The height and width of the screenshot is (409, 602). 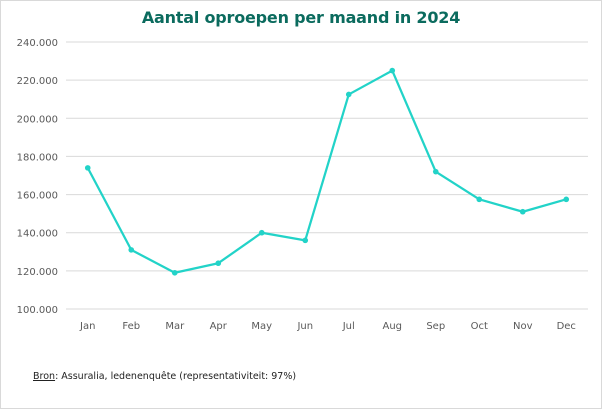 What do you see at coordinates (37, 81) in the screenshot?
I see `y-tick-label: 220.000` at bounding box center [37, 81].